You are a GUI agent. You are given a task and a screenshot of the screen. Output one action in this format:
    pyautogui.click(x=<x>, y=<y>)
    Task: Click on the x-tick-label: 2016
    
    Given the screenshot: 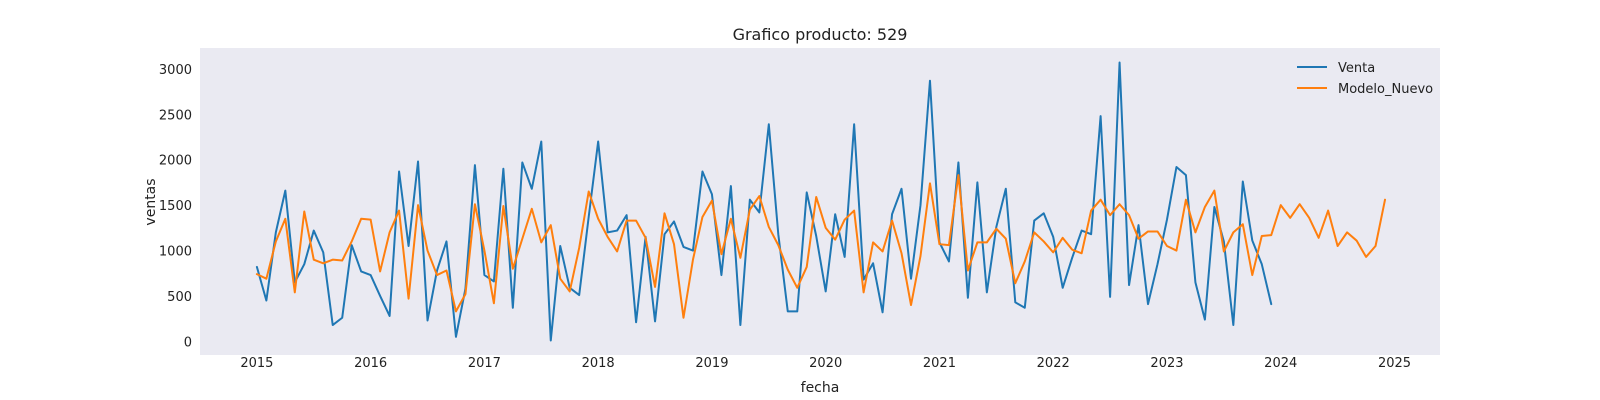 What is the action you would take?
    pyautogui.click(x=370, y=363)
    